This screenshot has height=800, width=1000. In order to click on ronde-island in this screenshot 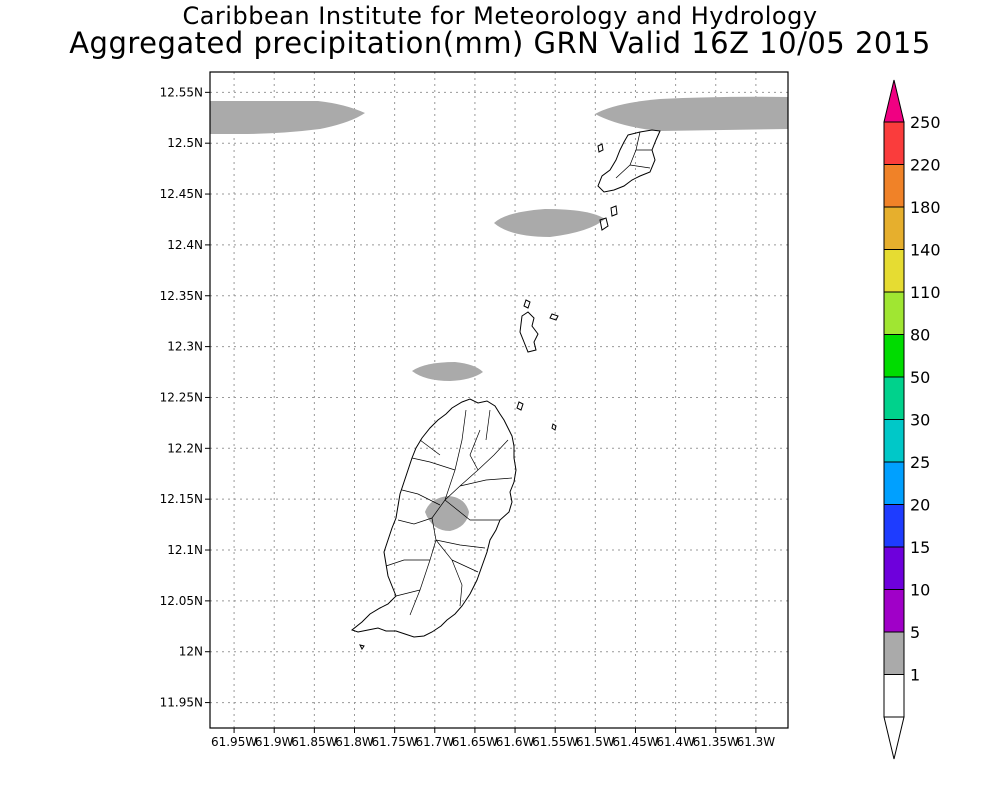, I will do `click(529, 332)`.